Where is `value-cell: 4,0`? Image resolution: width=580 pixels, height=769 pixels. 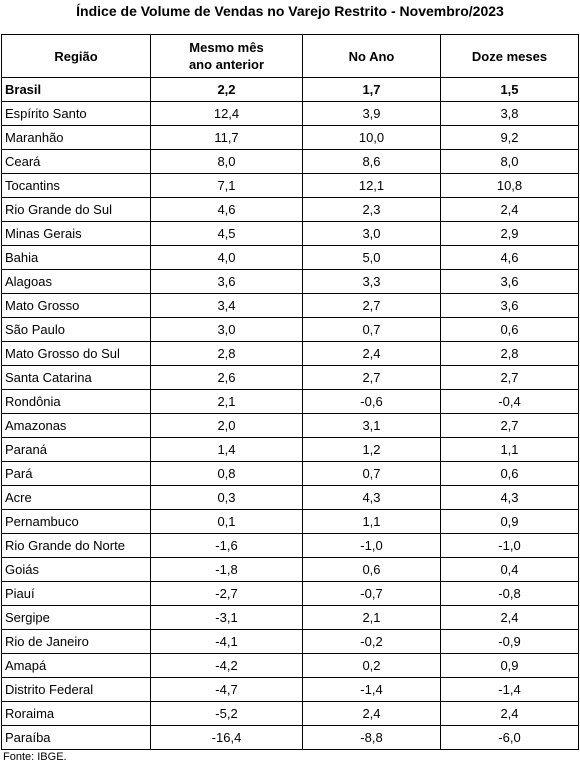
value-cell: 4,0 is located at coordinates (226, 257).